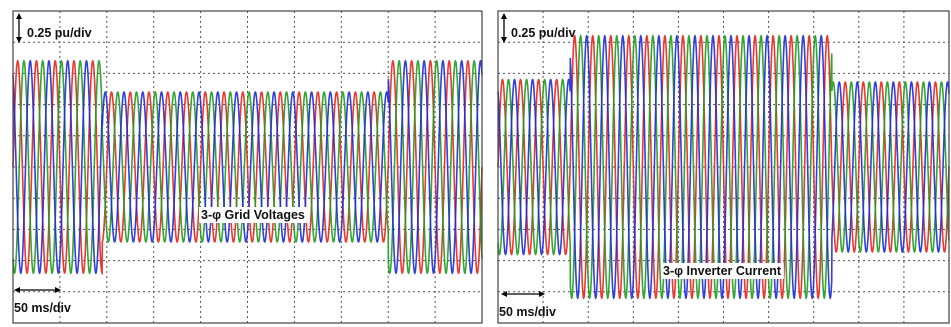  Describe the element at coordinates (42, 308) in the screenshot. I see `grid-voltages-horizontal-scale-label: 50 ms/div` at that location.